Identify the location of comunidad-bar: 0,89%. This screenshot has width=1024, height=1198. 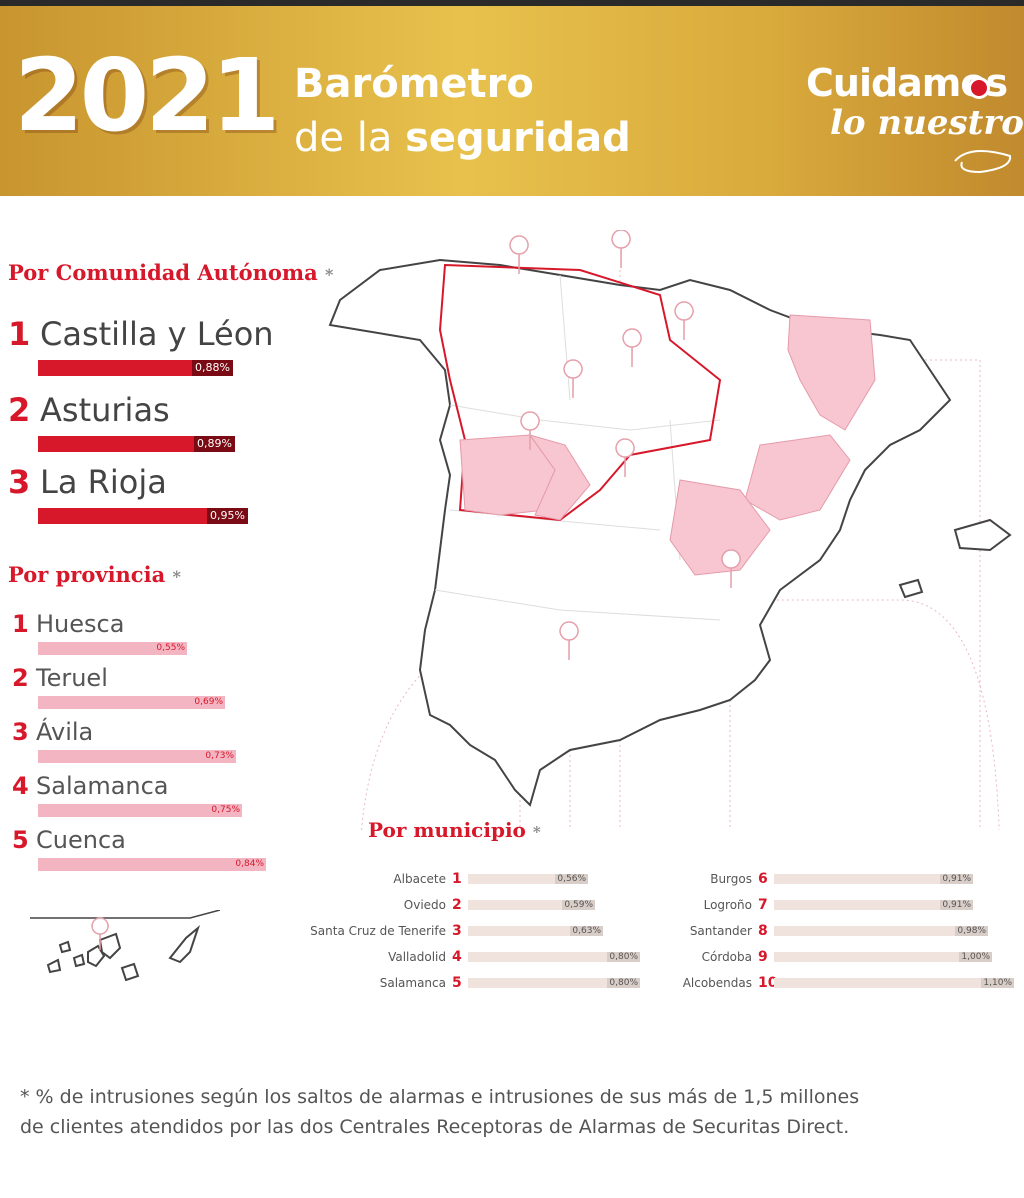
(136, 444).